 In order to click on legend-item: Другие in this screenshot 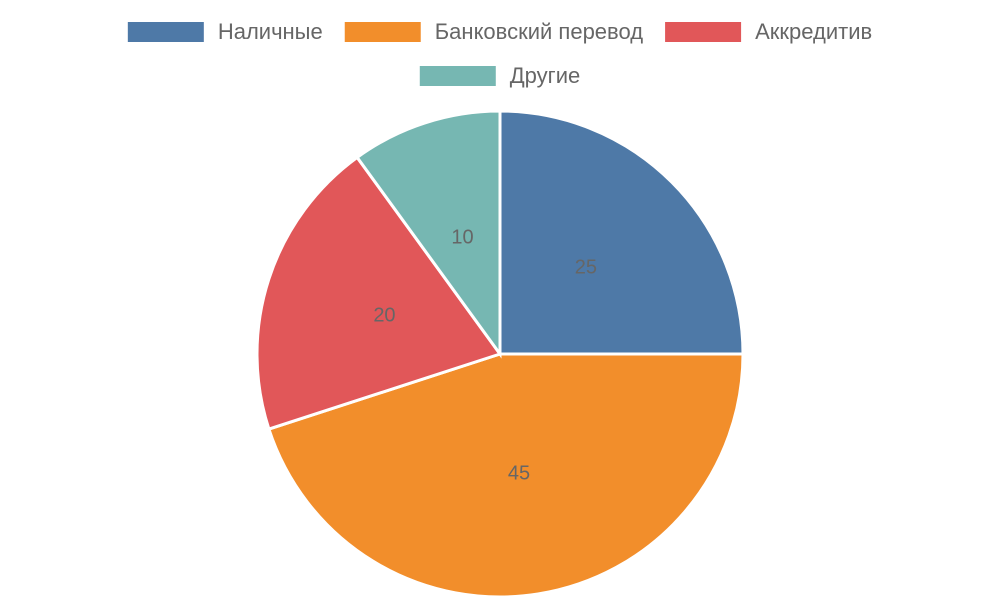, I will do `click(499, 75)`.